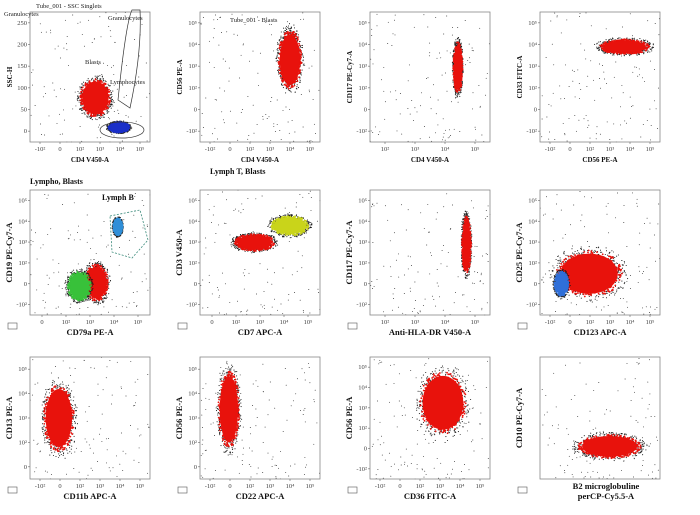  Describe the element at coordinates (119, 127) in the screenshot. I see `population-lymphocytes` at that location.